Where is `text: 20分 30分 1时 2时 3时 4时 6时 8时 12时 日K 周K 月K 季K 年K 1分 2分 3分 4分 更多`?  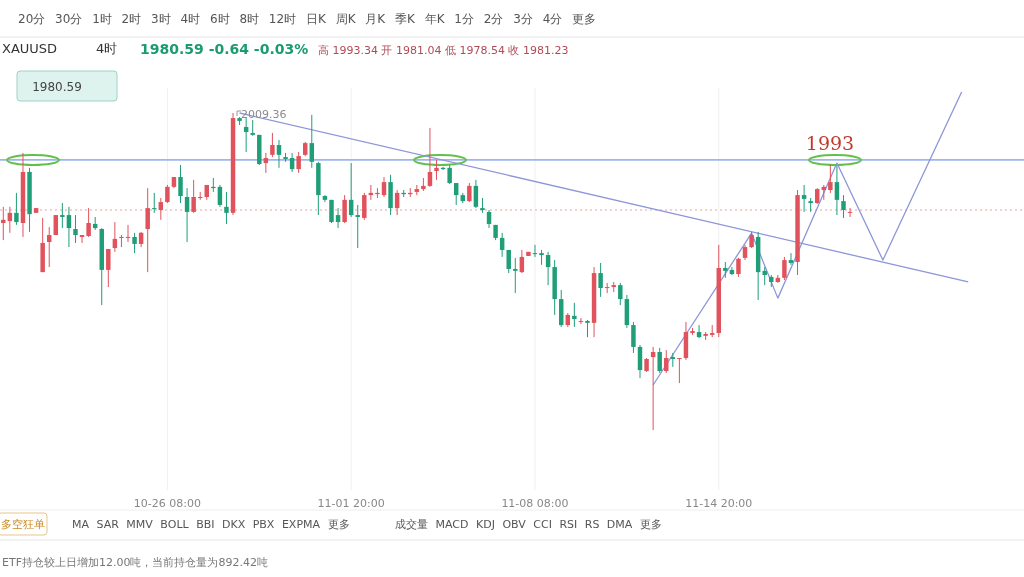
text: 20分 30分 1时 2时 3时 4时 6时 8时 12时 日K 周K 月K 季K 年K 1分 2分 3分 4分 更多 is located at coordinates (307, 19).